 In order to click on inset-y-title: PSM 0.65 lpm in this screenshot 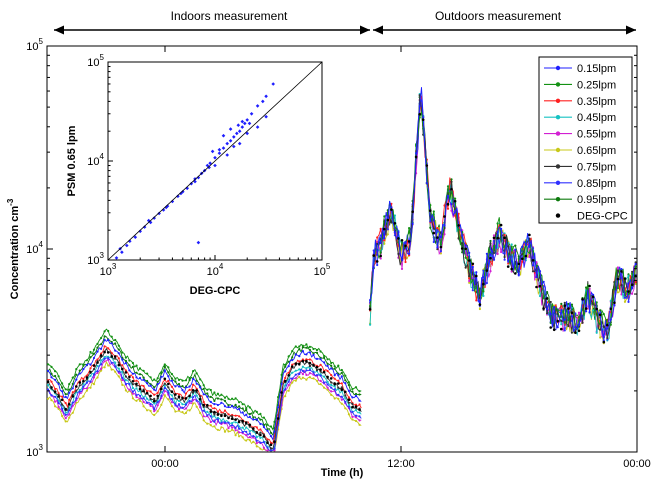, I will do `click(72, 160)`.